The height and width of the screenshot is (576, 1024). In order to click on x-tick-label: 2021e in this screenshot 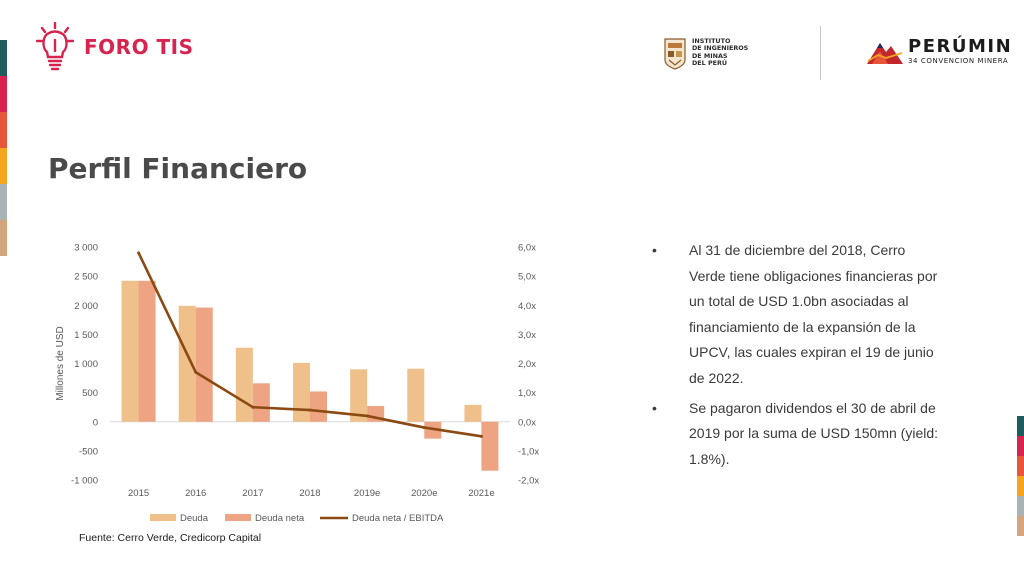, I will do `click(481, 493)`.